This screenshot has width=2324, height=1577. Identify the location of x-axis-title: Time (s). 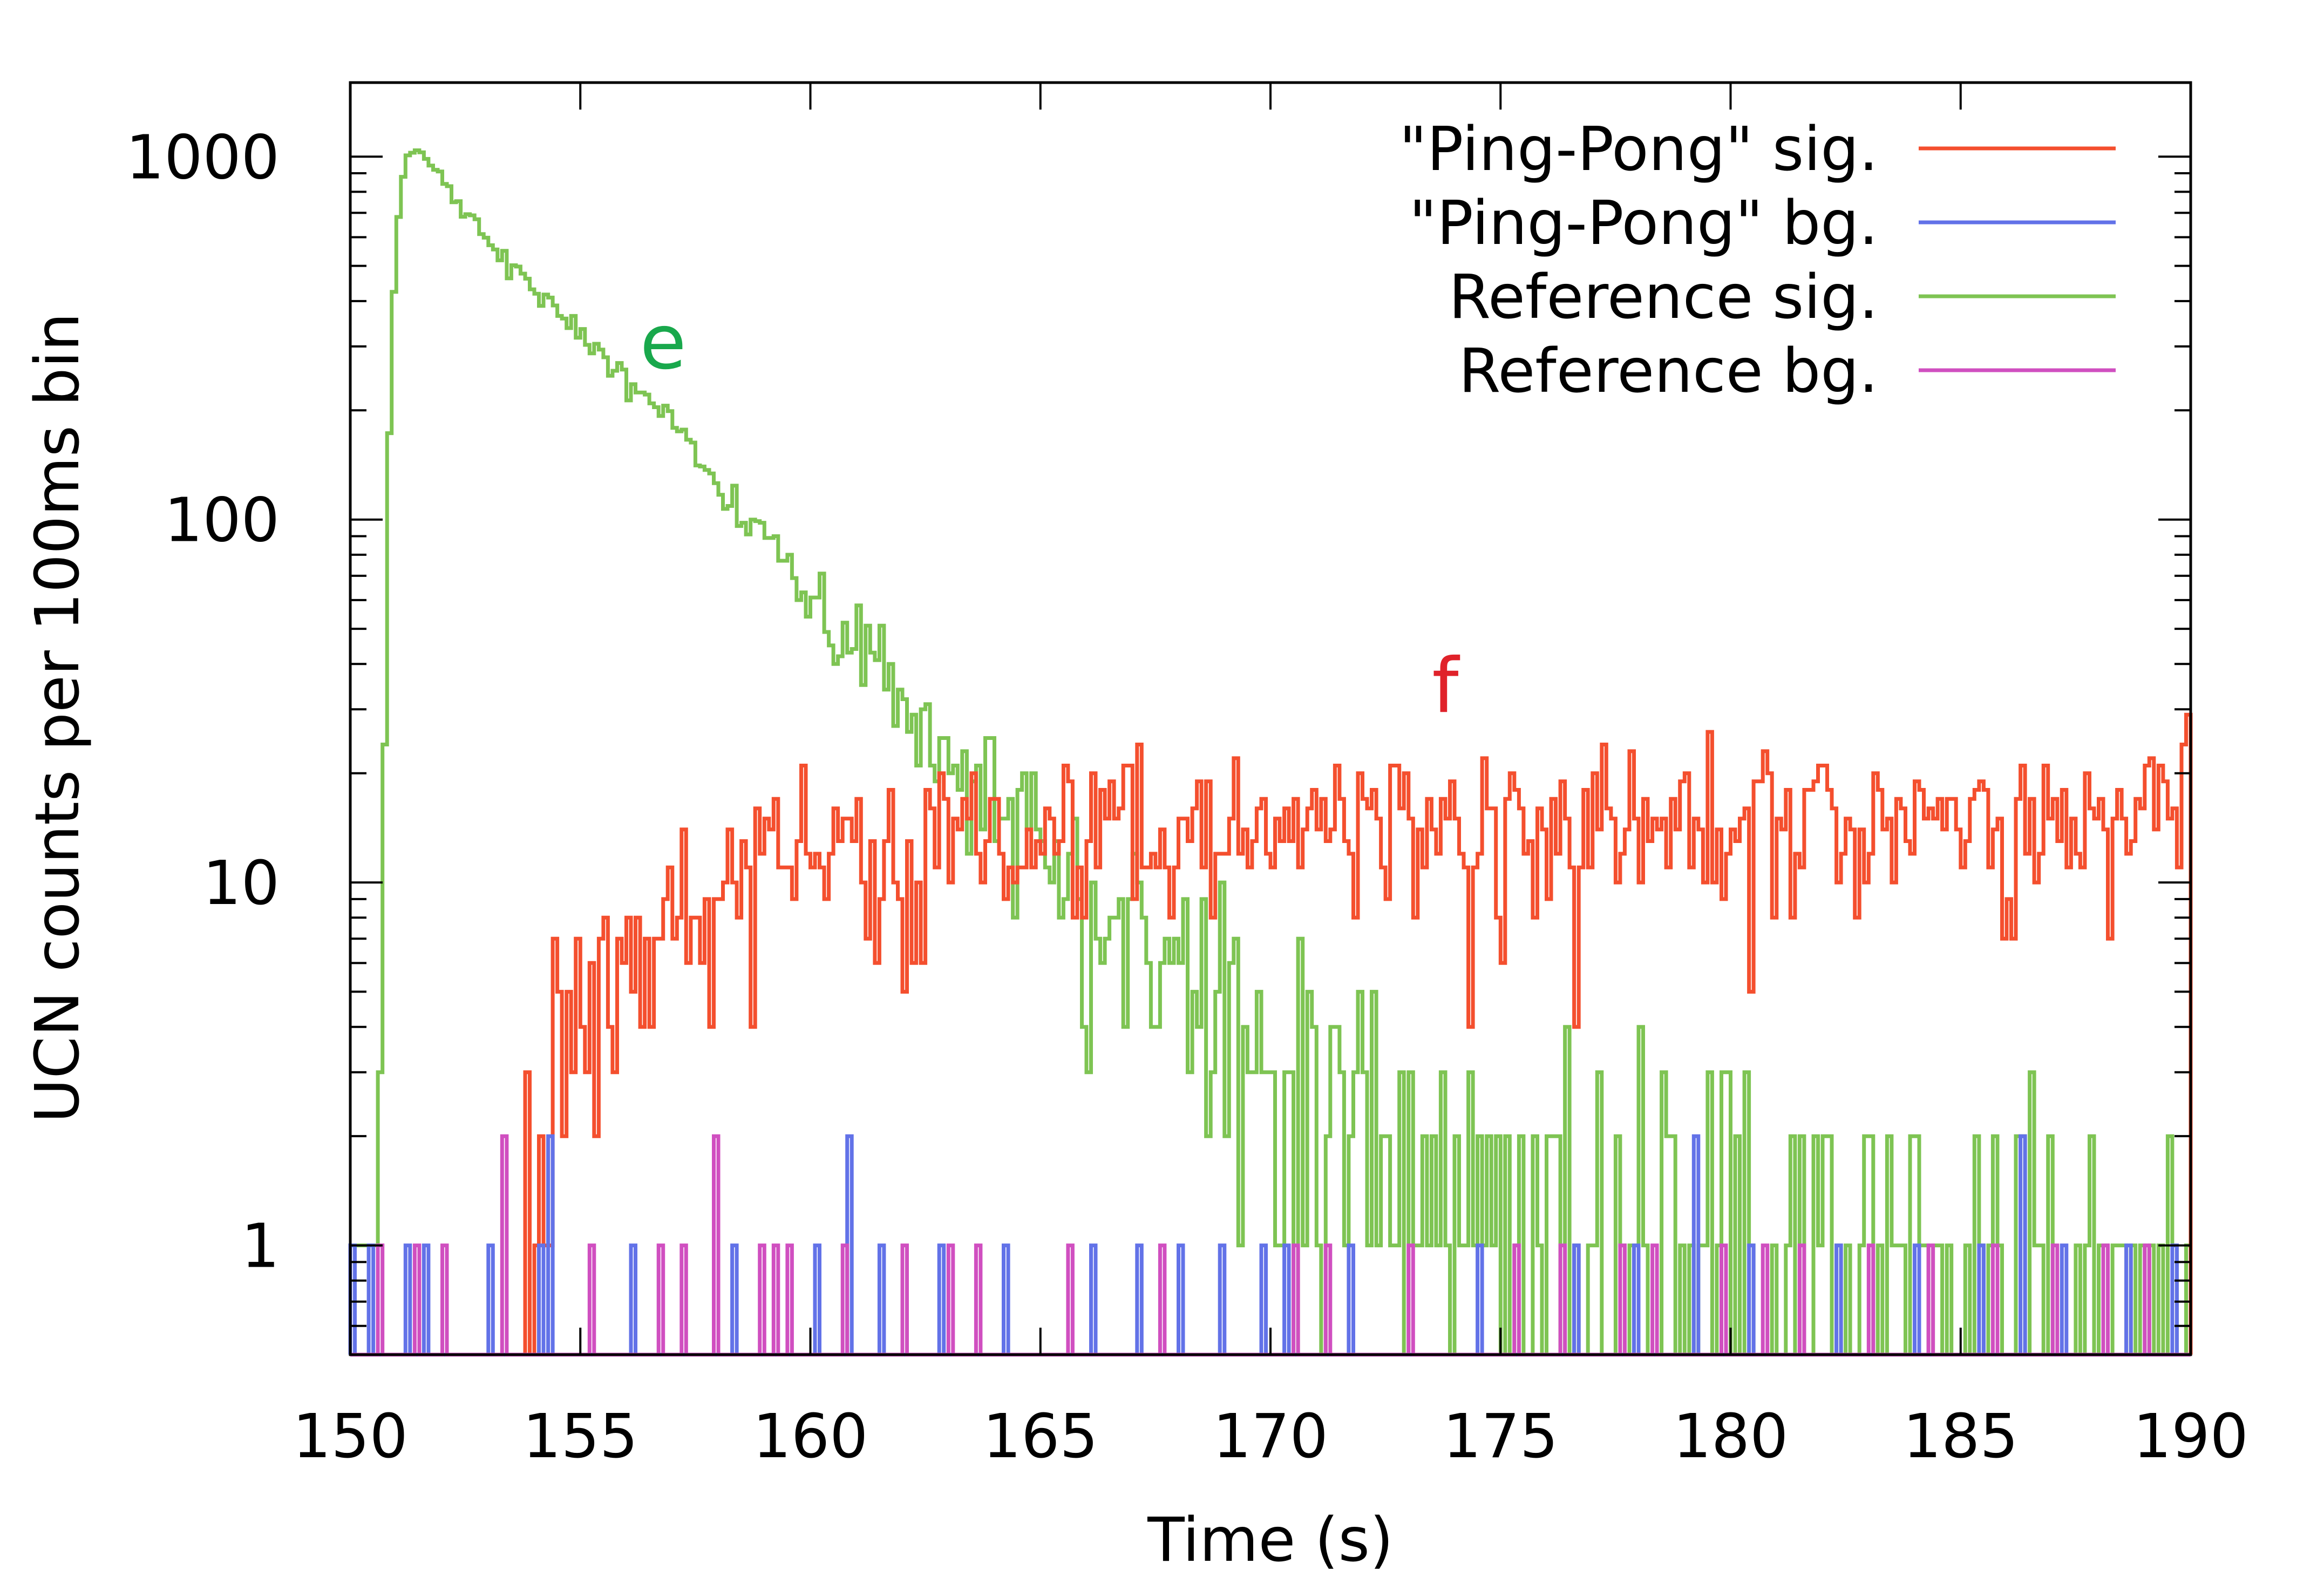
(1270, 1539).